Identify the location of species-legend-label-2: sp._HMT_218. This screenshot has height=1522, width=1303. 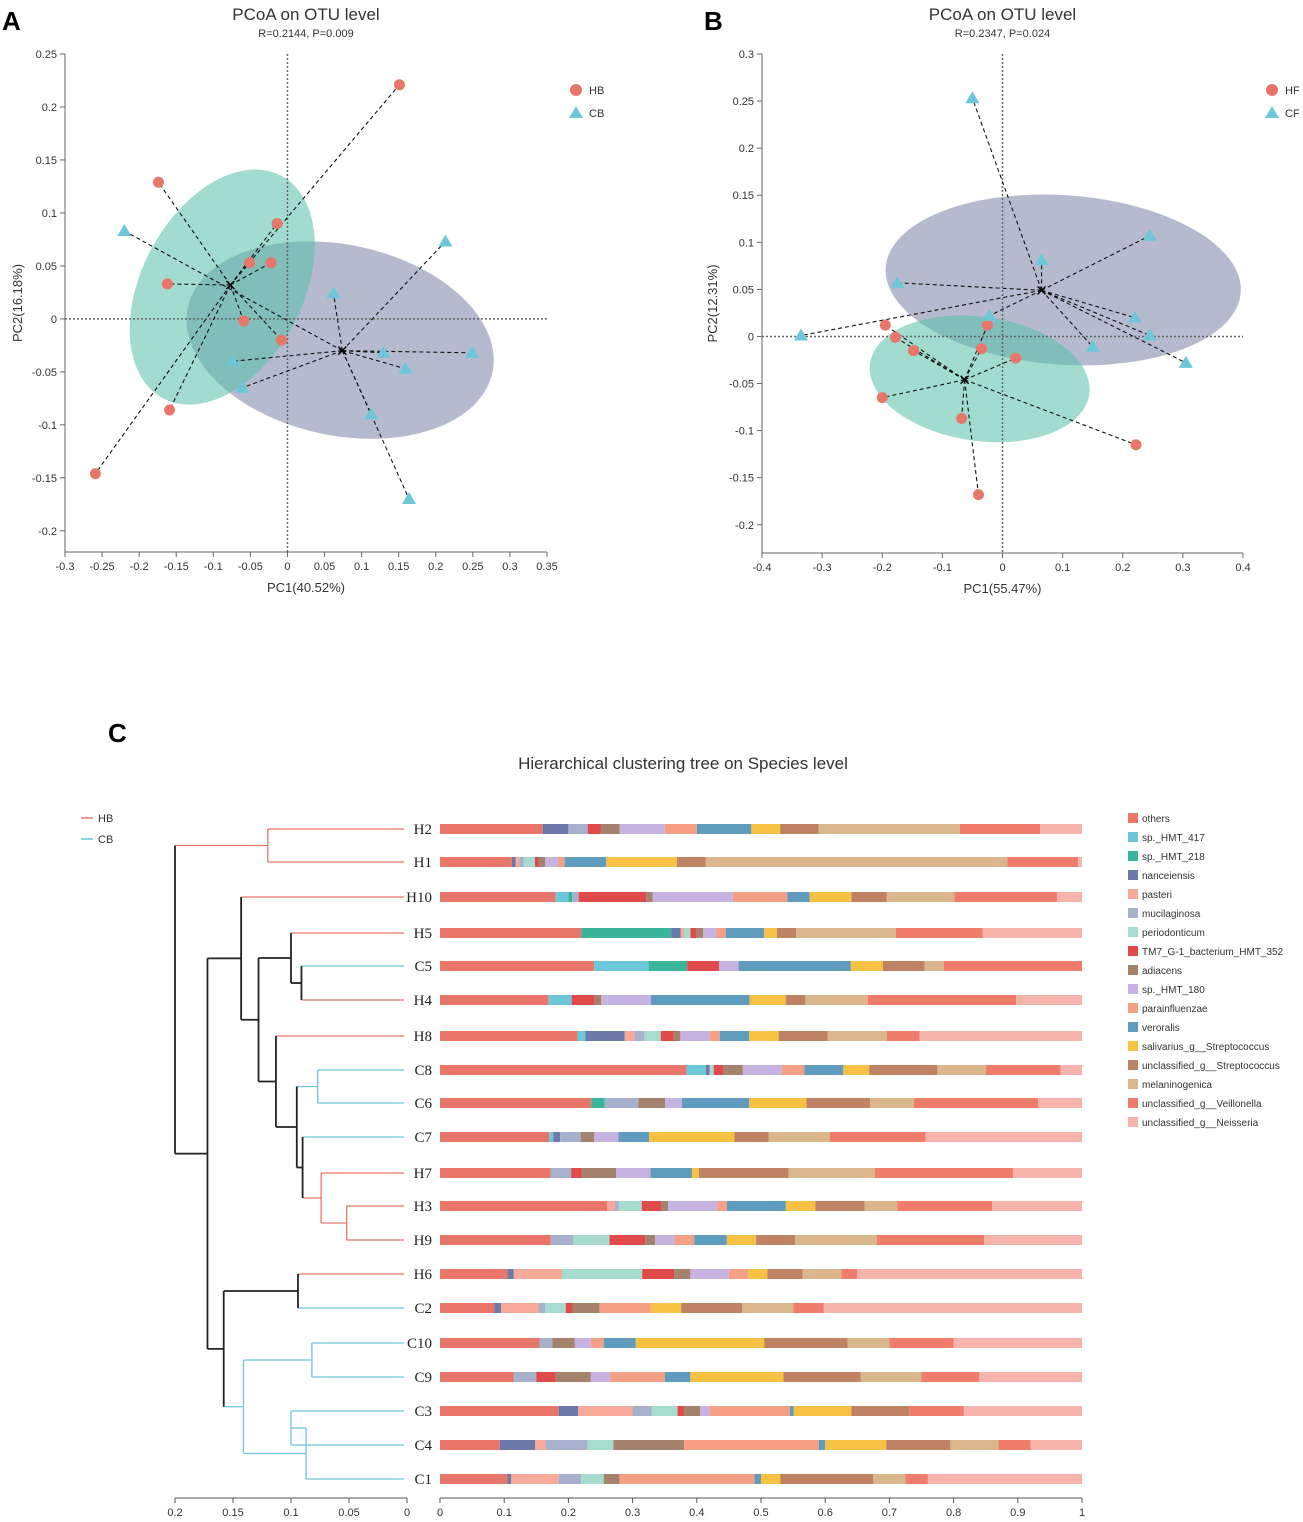
(1173, 857).